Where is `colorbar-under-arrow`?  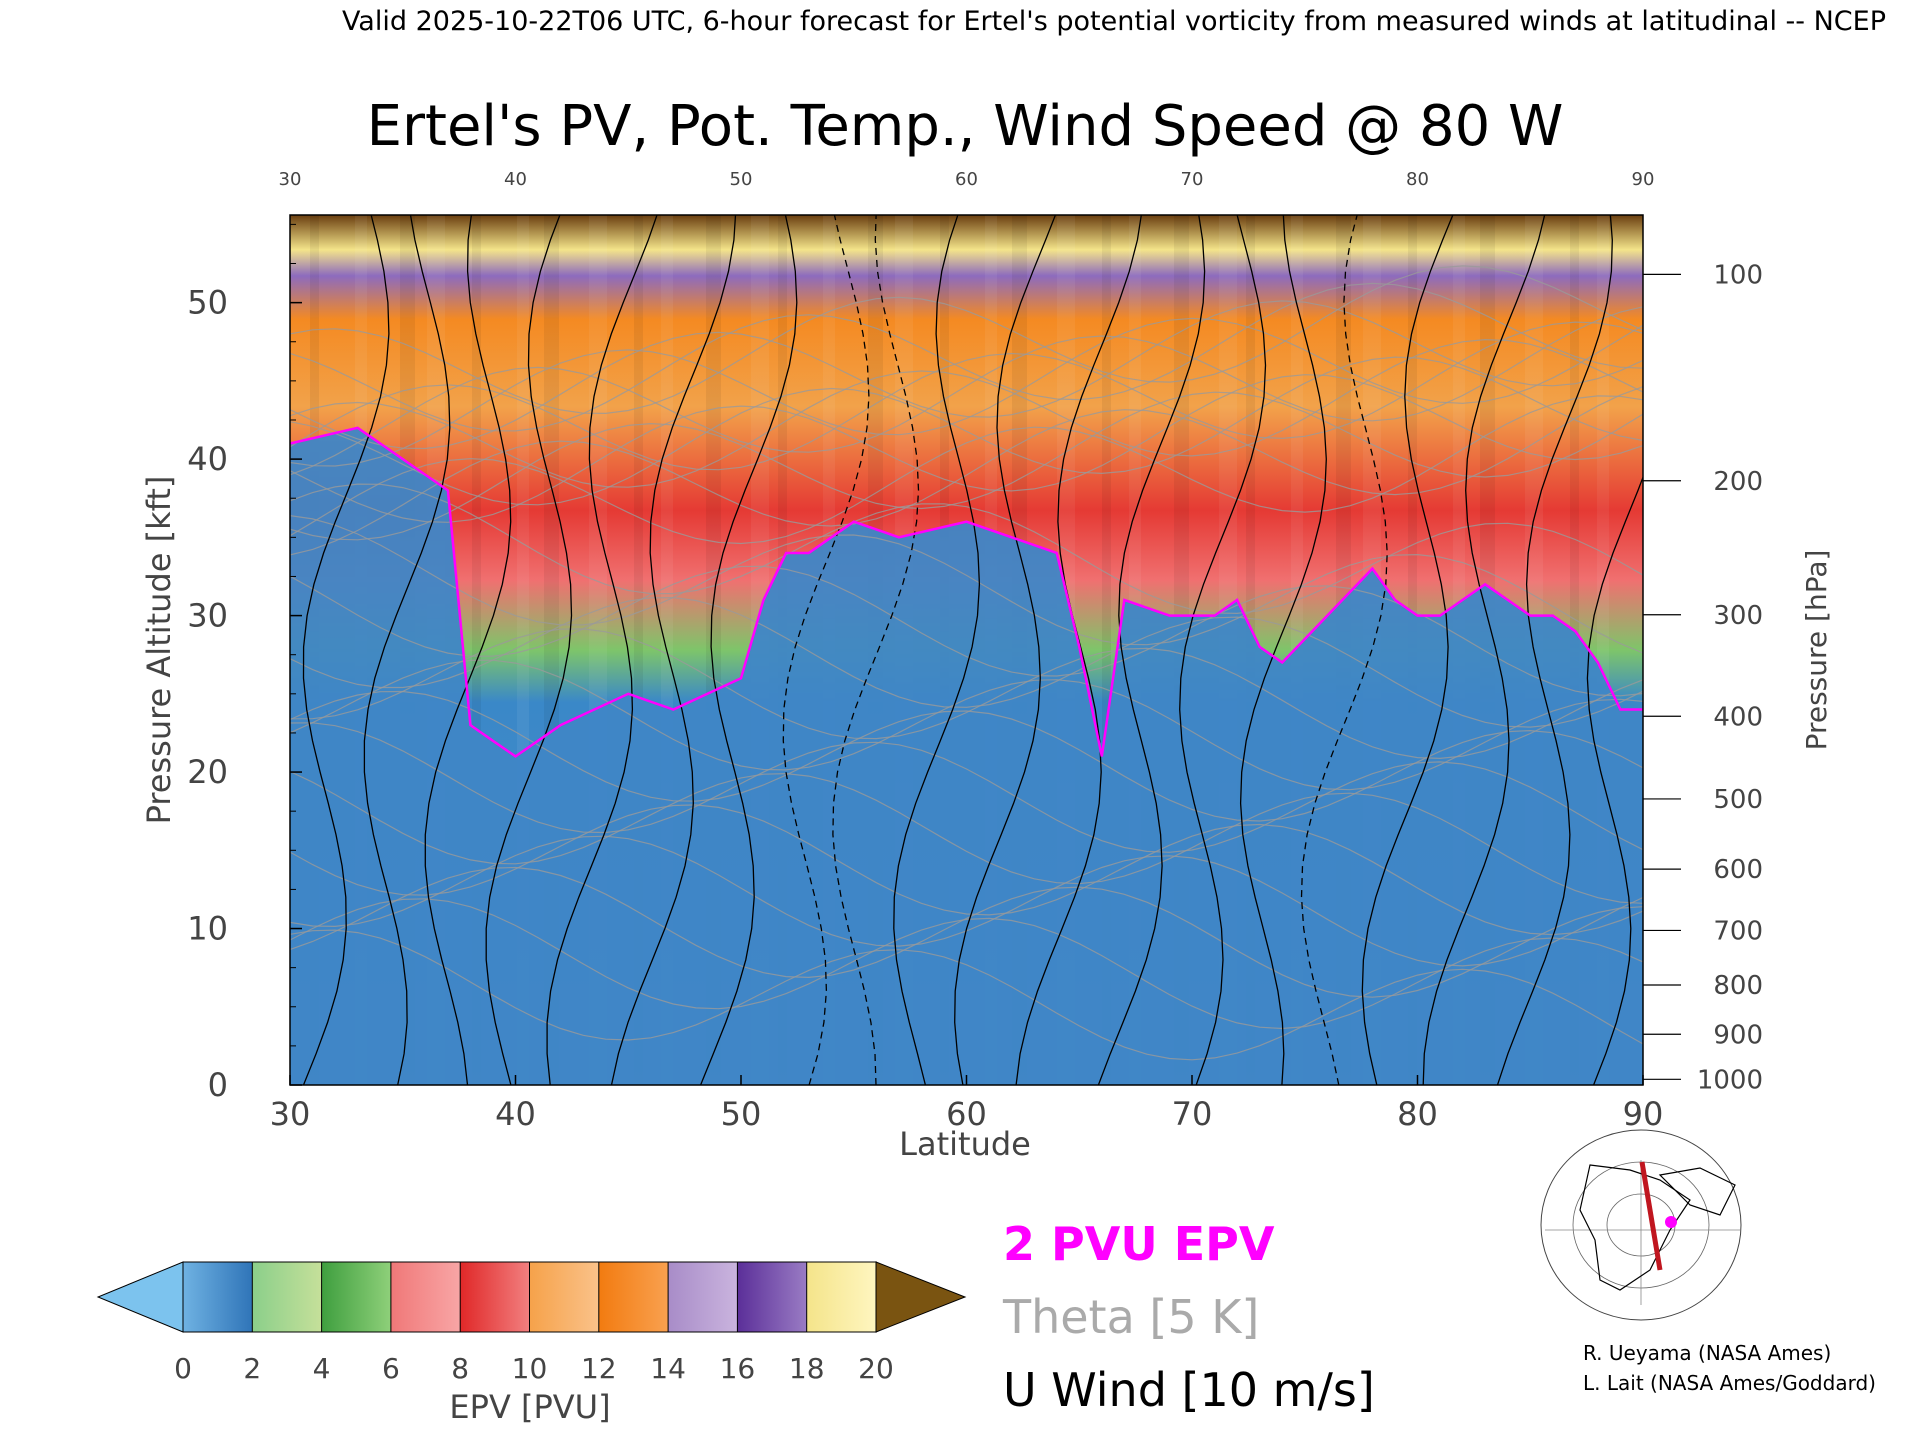
colorbar-under-arrow is located at coordinates (140, 1297).